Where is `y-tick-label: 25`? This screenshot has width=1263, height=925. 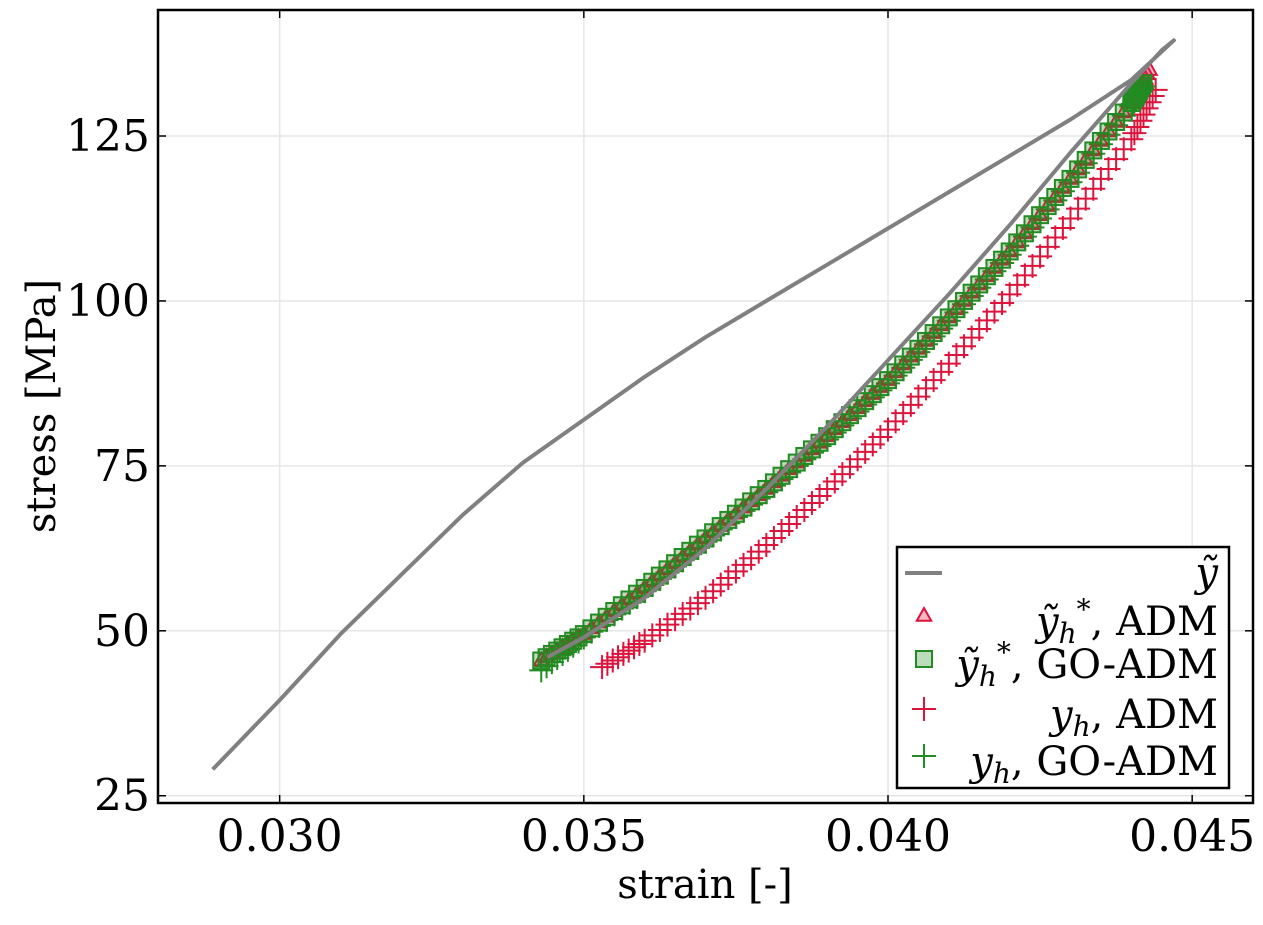
y-tick-label: 25 is located at coordinates (122, 796).